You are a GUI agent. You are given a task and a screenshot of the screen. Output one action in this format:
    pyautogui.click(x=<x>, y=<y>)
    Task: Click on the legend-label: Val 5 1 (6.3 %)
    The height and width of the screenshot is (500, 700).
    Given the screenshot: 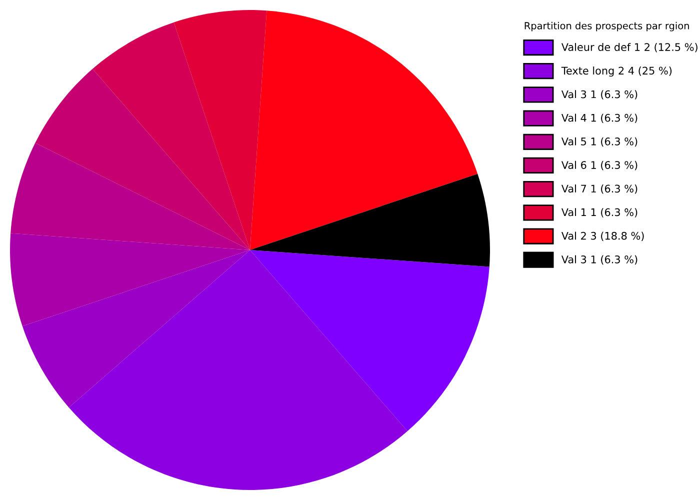 What is the action you would take?
    pyautogui.click(x=599, y=142)
    